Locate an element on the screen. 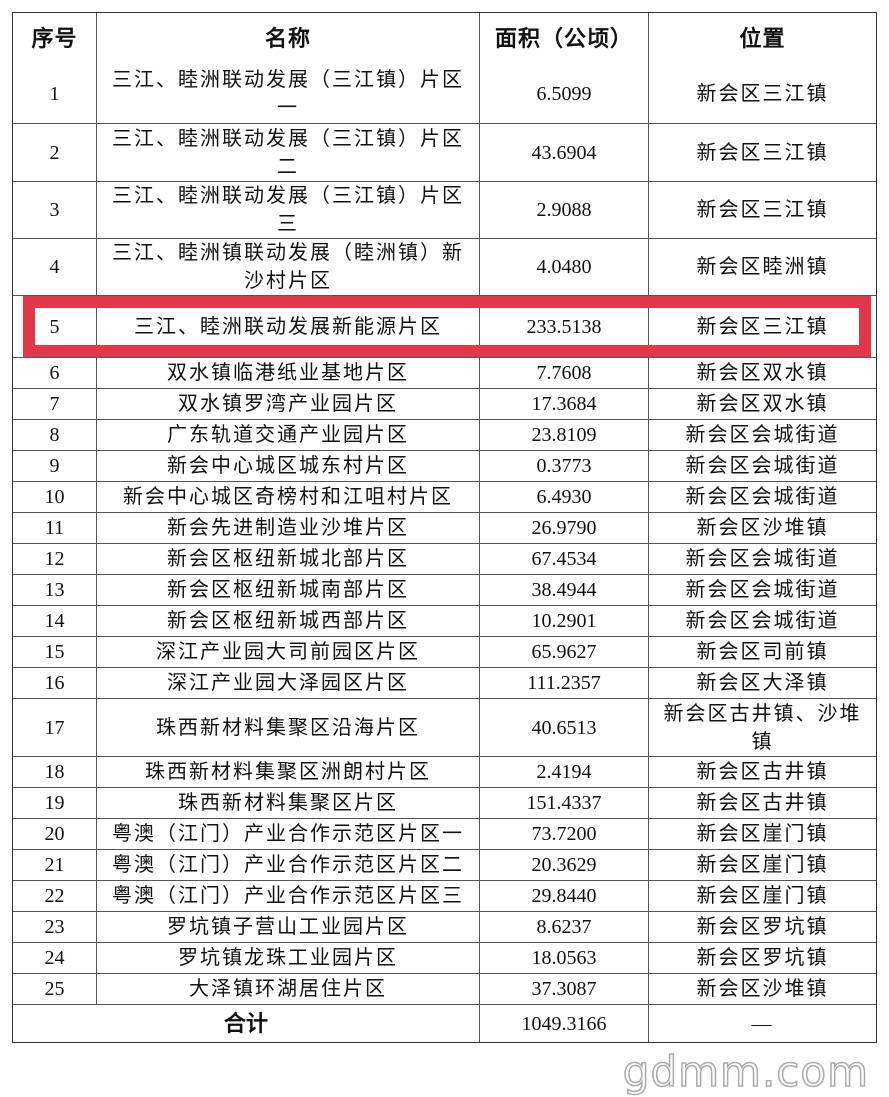 The width and height of the screenshot is (889, 1097). row-name: 粤澳（江门）产业合作示范区片区二 is located at coordinates (287, 865).